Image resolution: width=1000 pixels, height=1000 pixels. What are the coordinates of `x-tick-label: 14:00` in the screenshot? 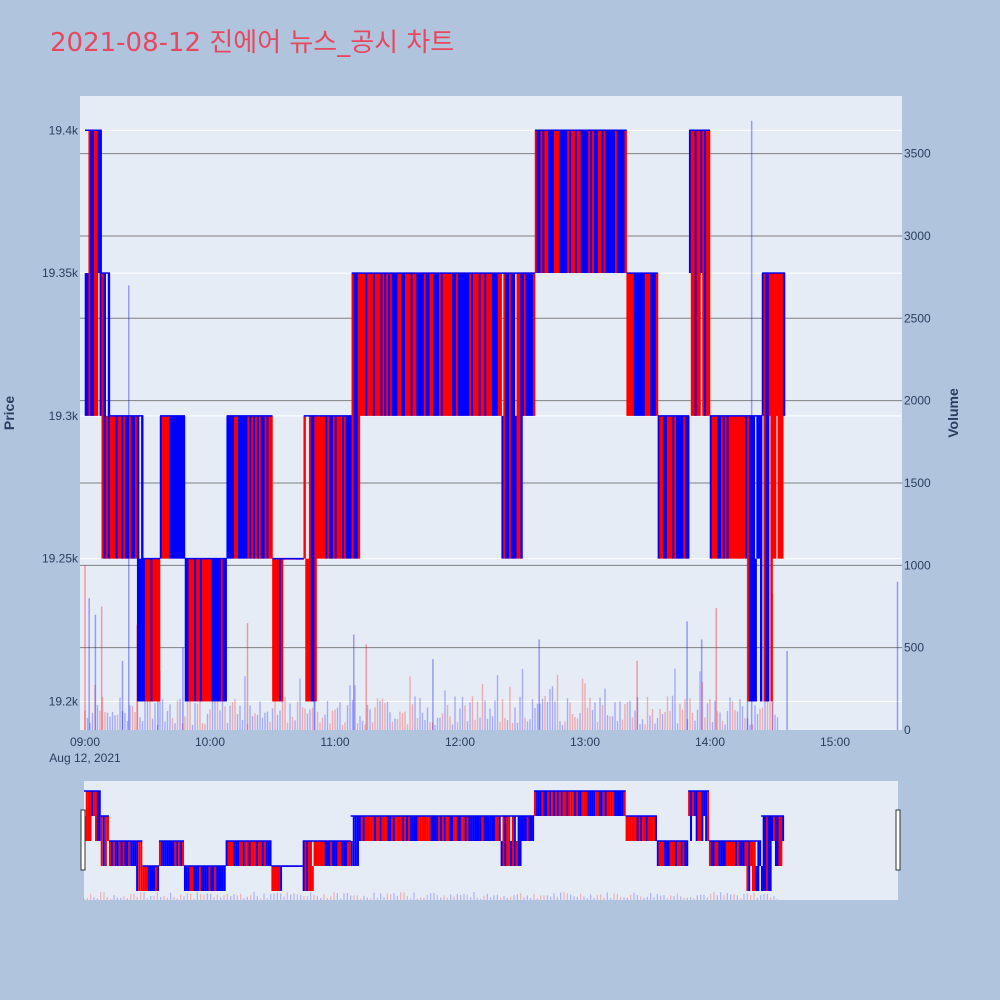 It's located at (710, 742).